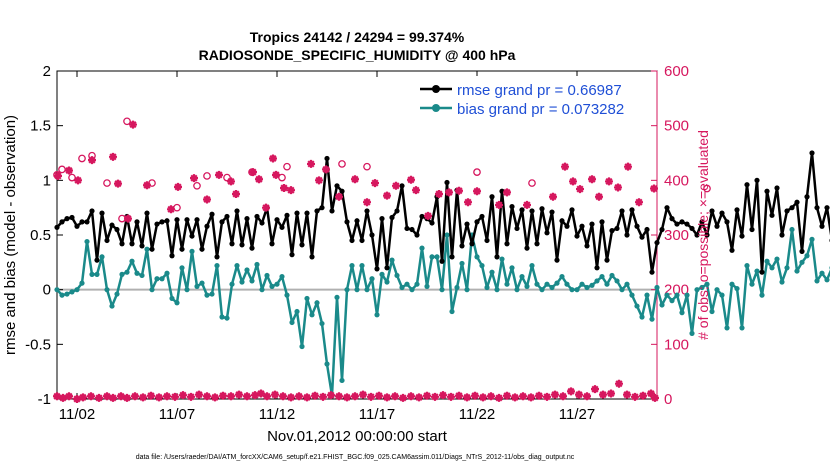  I want to click on x-tick-label: 11/07, so click(177, 414).